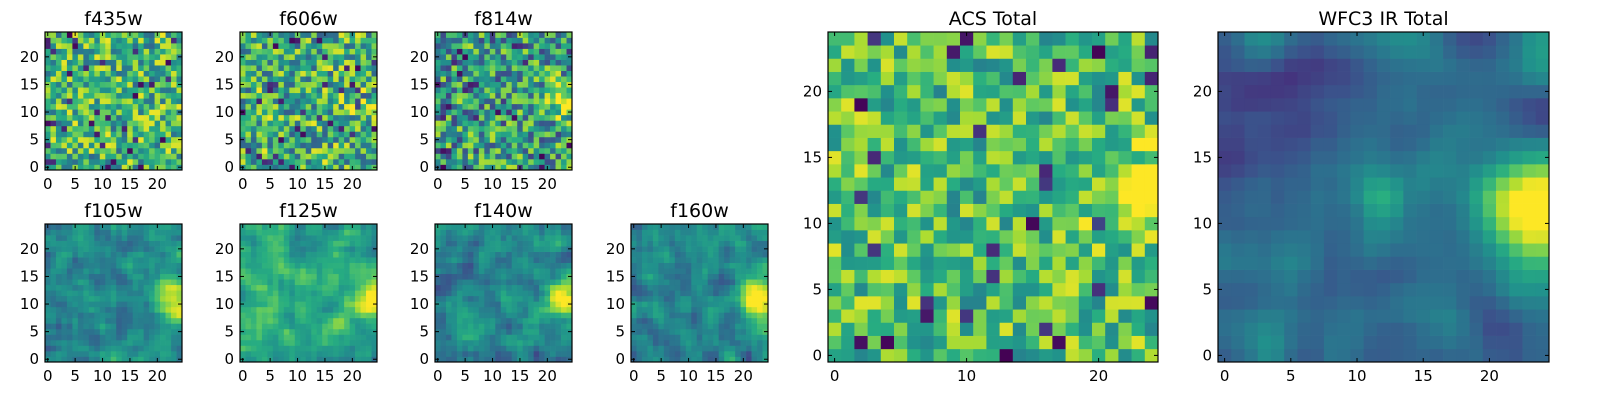 The width and height of the screenshot is (1600, 400). I want to click on y-tick-label: 0, so click(34, 167).